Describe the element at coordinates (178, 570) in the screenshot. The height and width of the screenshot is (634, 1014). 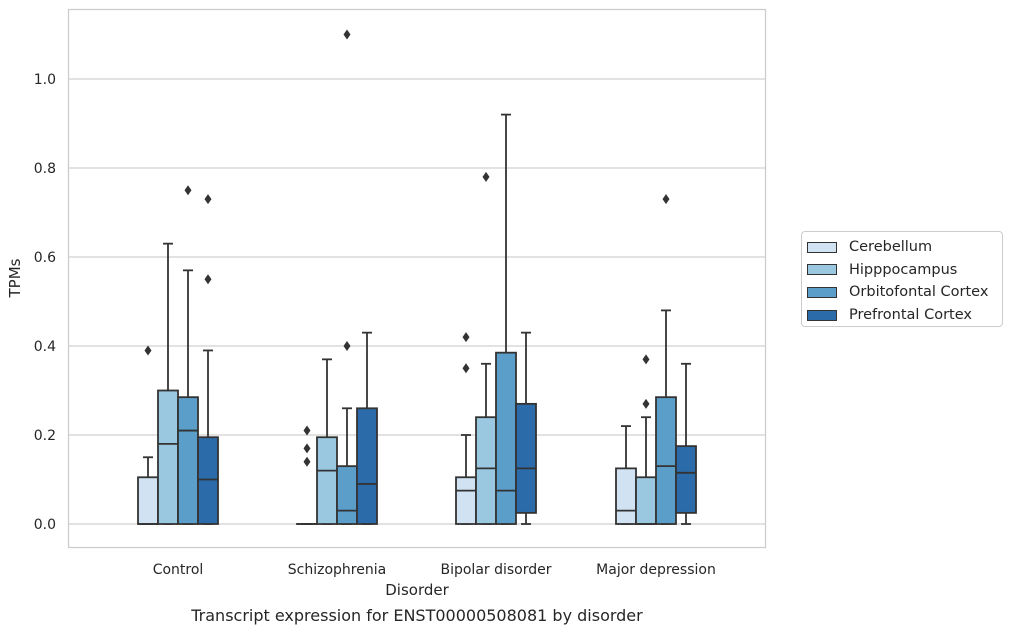
I see `x-tick-label: Control` at that location.